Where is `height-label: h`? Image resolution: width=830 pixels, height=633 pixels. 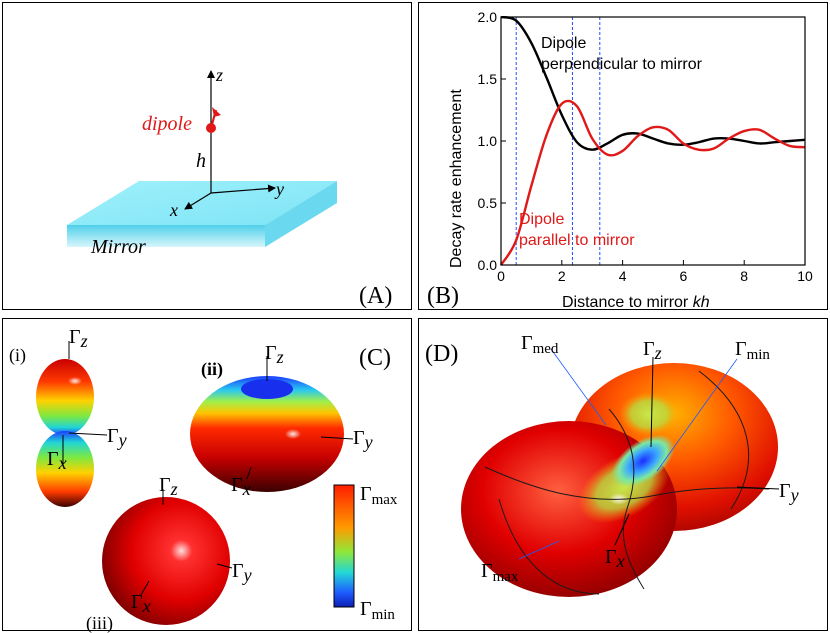
height-label: h is located at coordinates (201, 161).